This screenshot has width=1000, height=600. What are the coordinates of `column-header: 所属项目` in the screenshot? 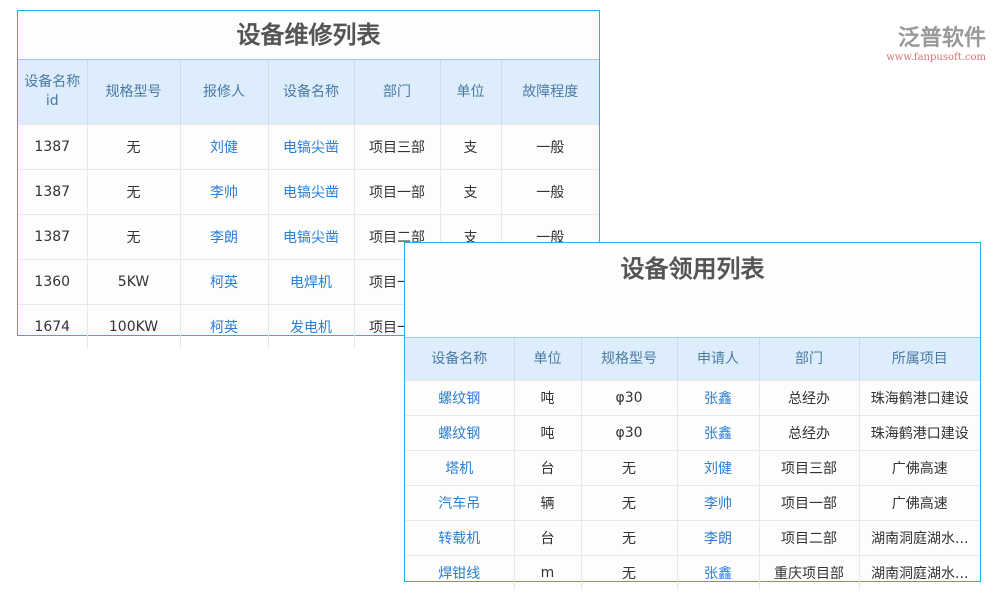 It's located at (919, 359).